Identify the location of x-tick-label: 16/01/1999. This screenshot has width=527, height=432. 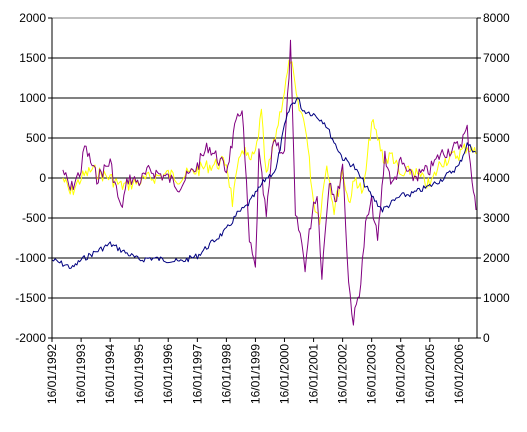
(255, 374).